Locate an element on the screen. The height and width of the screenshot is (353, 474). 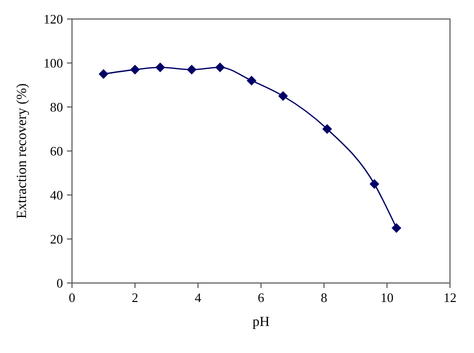
y-tick-label: 40 is located at coordinates (56, 195).